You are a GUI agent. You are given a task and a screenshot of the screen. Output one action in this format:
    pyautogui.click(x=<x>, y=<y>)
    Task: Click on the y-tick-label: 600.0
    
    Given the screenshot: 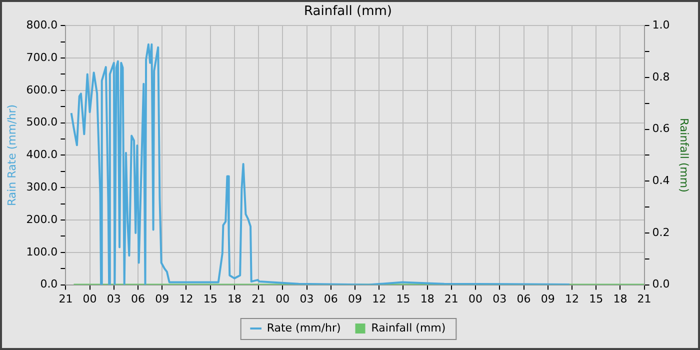 What is the action you would take?
    pyautogui.click(x=42, y=89)
    